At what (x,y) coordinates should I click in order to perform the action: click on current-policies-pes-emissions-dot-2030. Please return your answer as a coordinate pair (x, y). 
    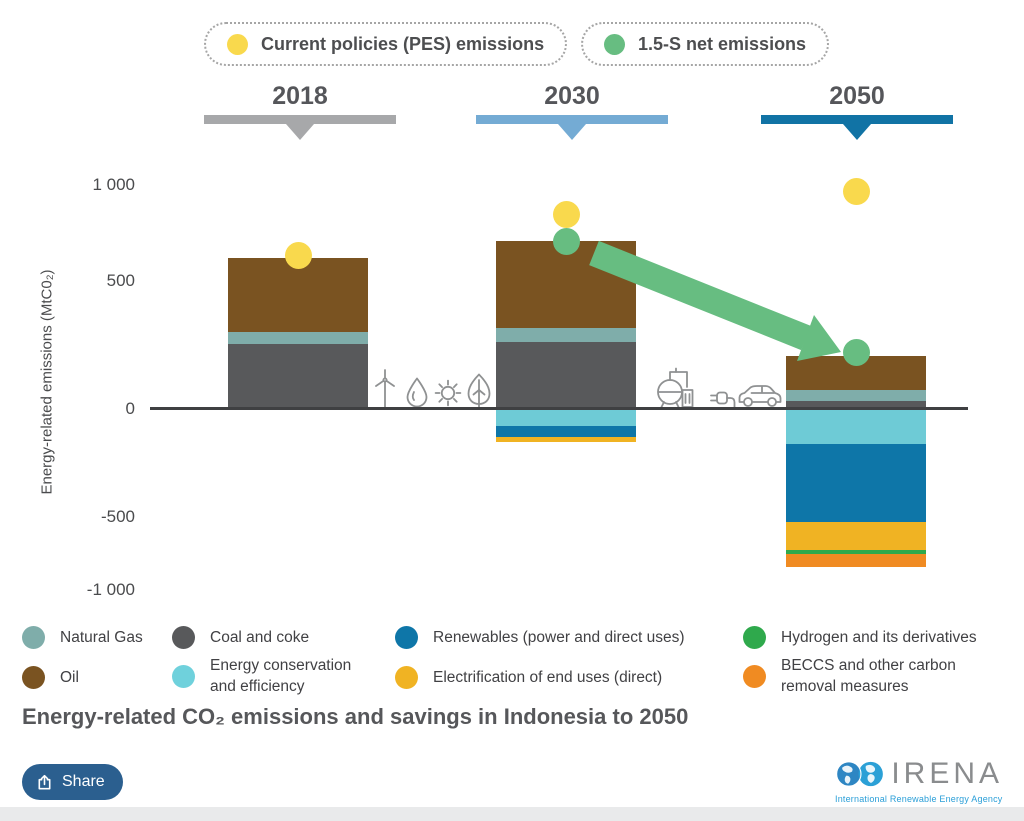
    Looking at the image, I should click on (566, 214).